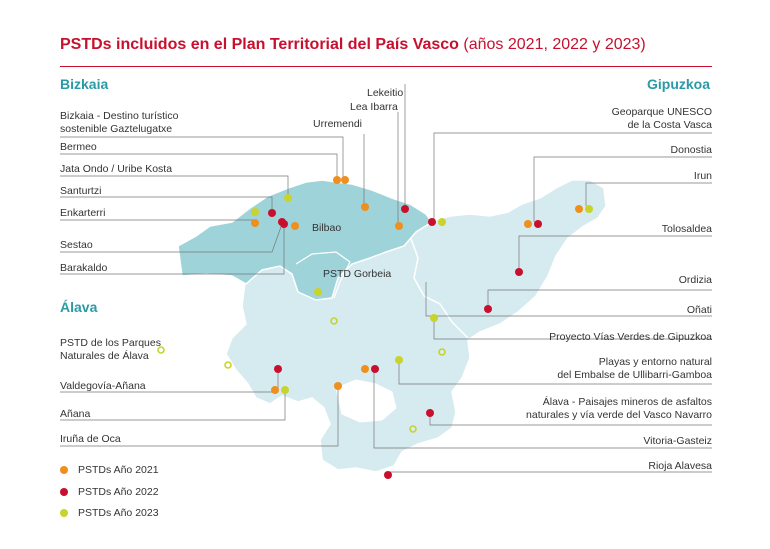 Image resolution: width=770 pixels, height=549 pixels. Describe the element at coordinates (385, 93) in the screenshot. I see `label-lekeitio: Lekeitio` at that location.